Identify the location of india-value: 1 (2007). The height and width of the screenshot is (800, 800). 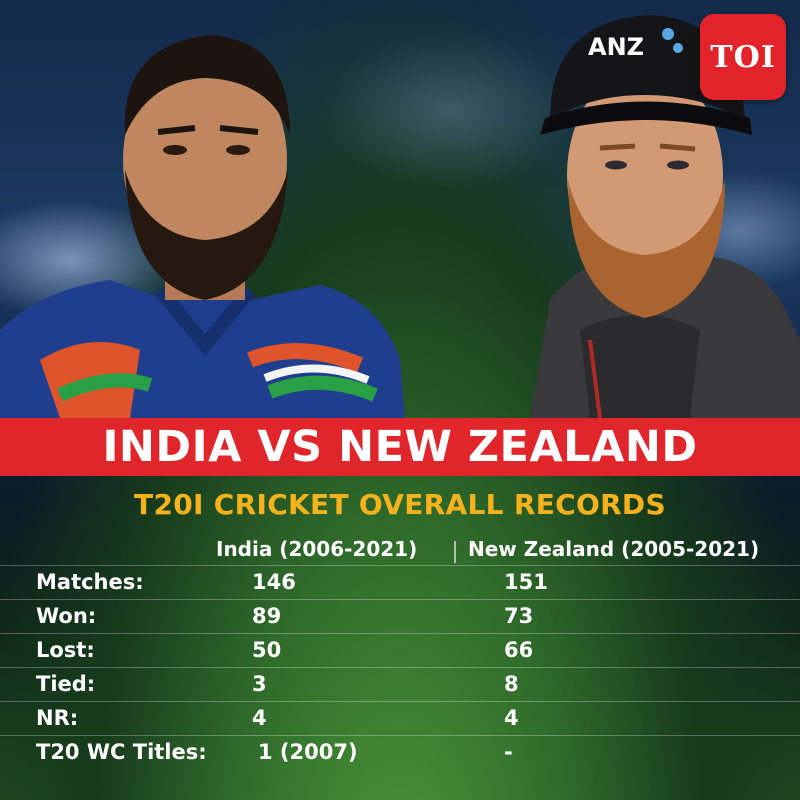
(308, 752).